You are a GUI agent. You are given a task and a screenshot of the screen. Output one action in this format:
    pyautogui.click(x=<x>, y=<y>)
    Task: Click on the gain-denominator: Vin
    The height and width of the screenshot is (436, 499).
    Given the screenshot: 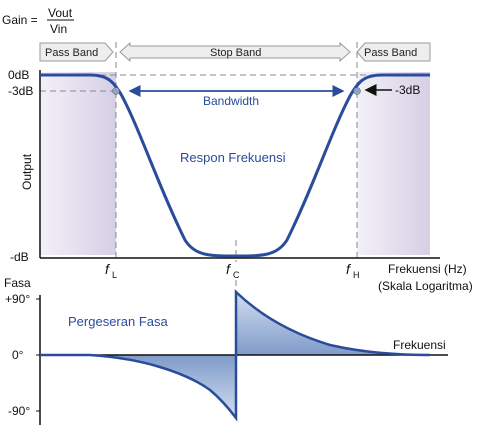 What is the action you would take?
    pyautogui.click(x=58, y=29)
    